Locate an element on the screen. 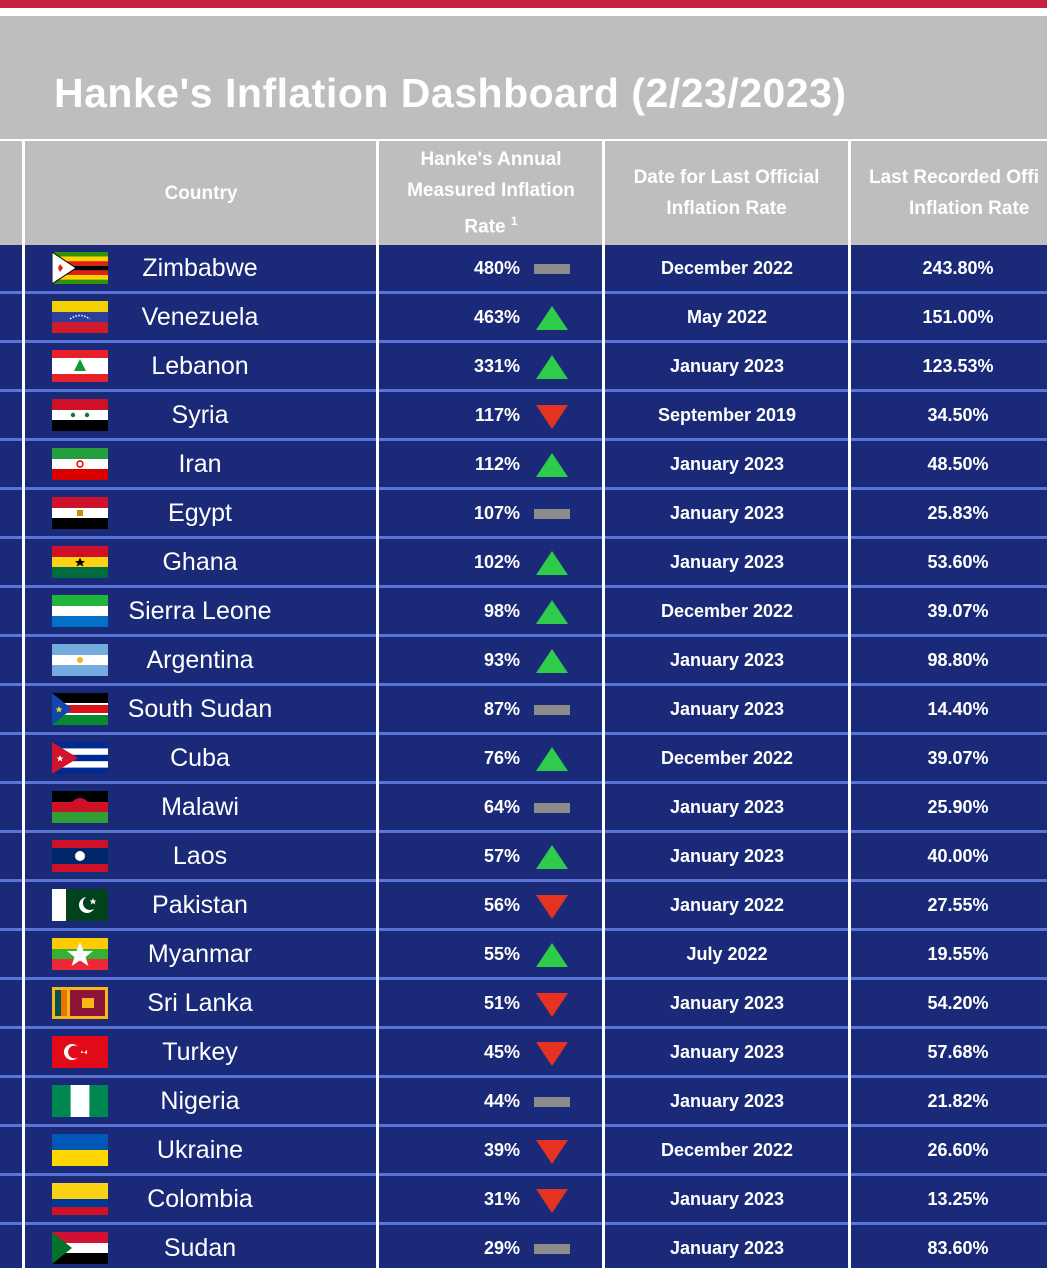 This screenshot has width=1047, height=1275. country-name: Argentina is located at coordinates (200, 659).